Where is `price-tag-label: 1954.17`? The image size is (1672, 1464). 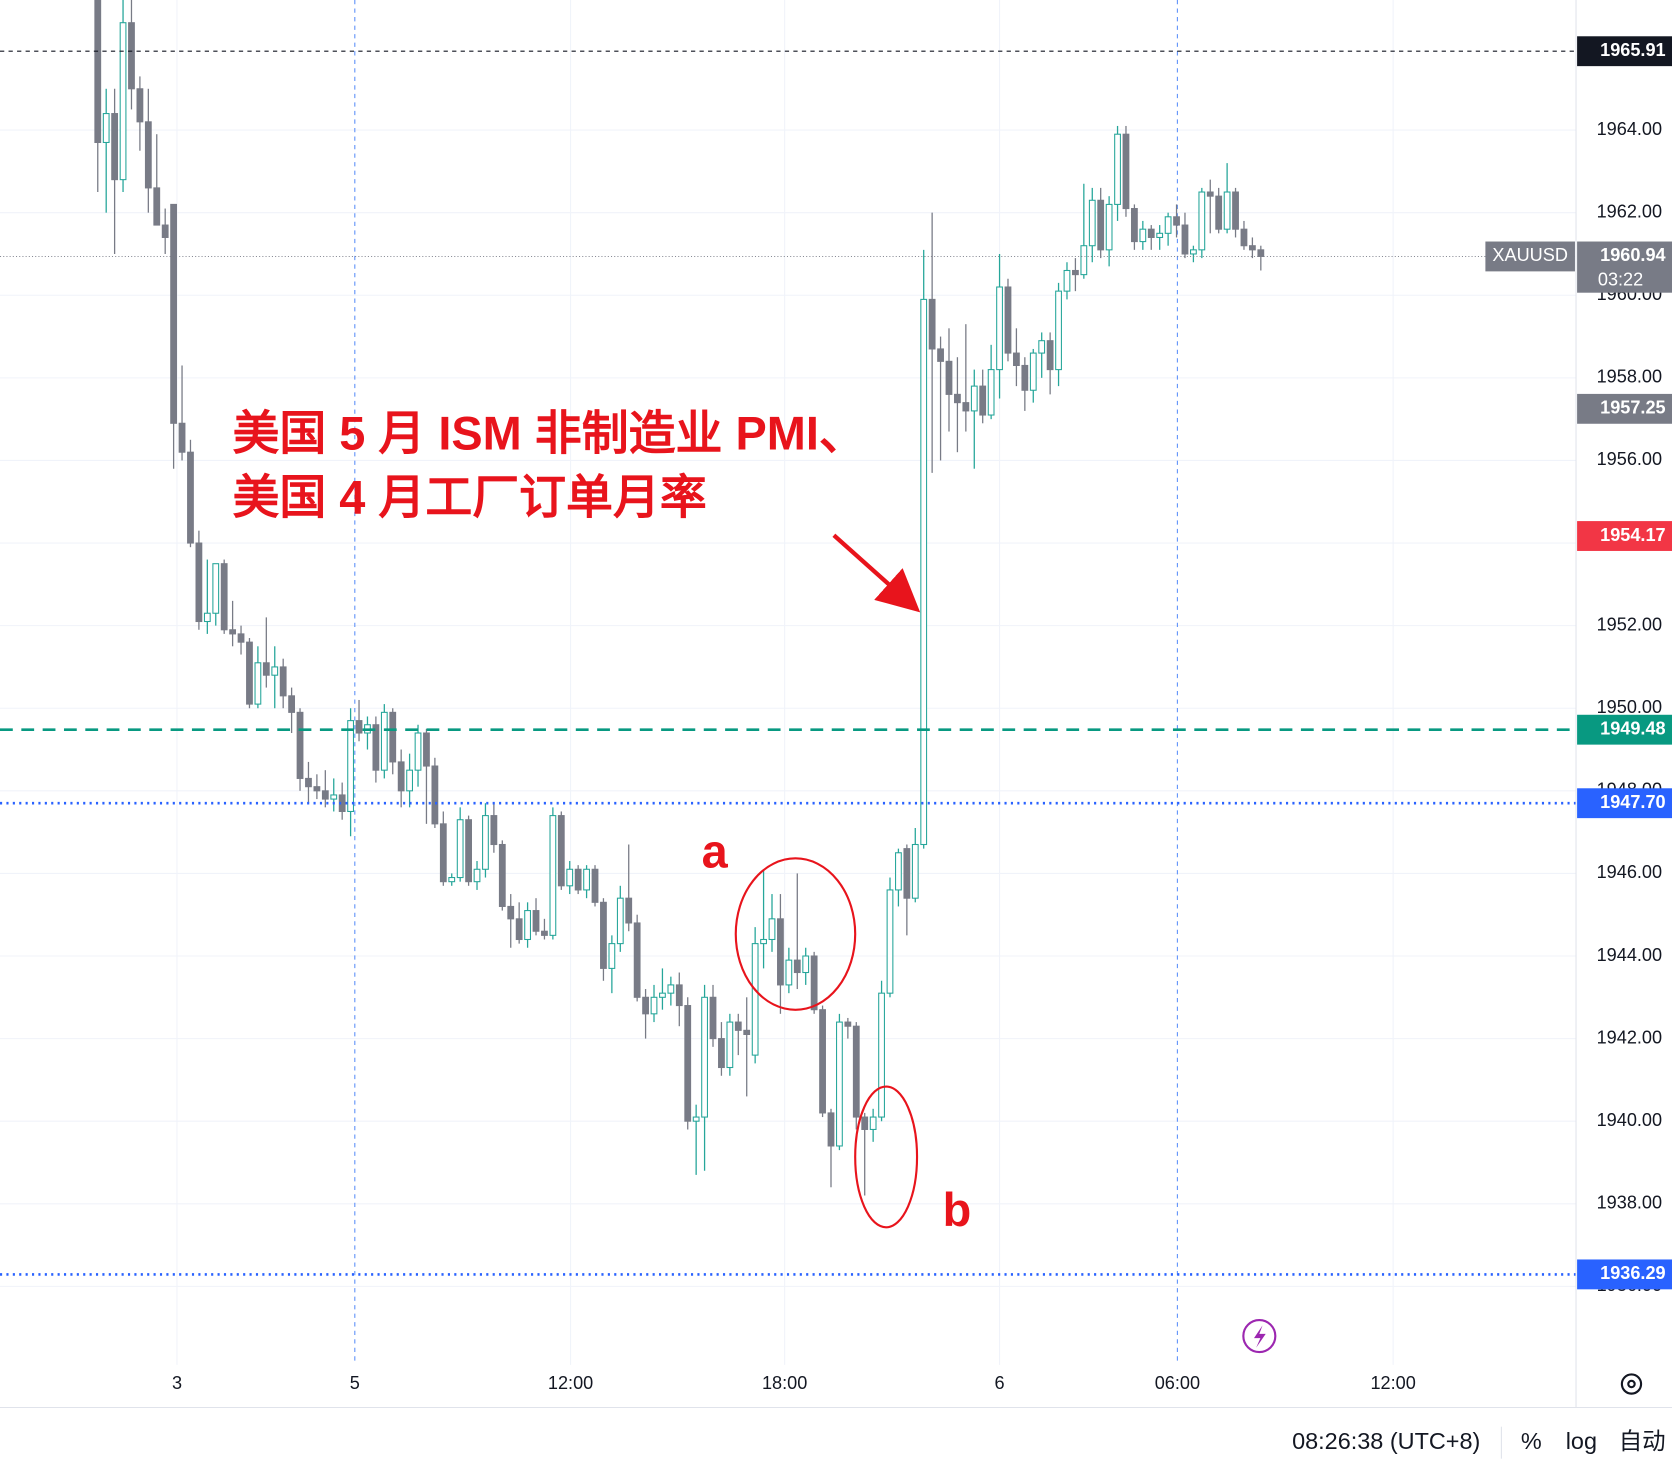
price-tag-label: 1954.17 is located at coordinates (1632, 535).